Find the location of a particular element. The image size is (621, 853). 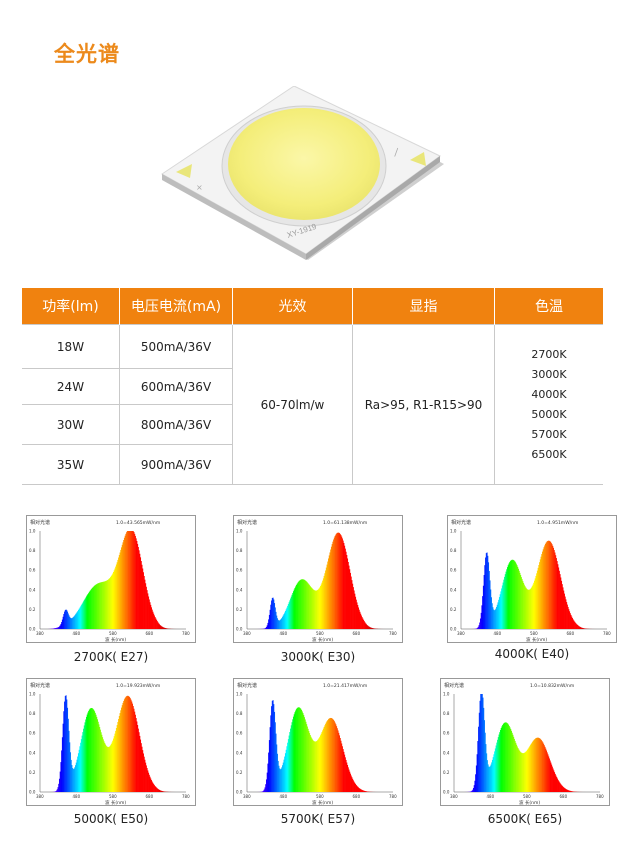

y-tick-label: 0.6 is located at coordinates (446, 733).